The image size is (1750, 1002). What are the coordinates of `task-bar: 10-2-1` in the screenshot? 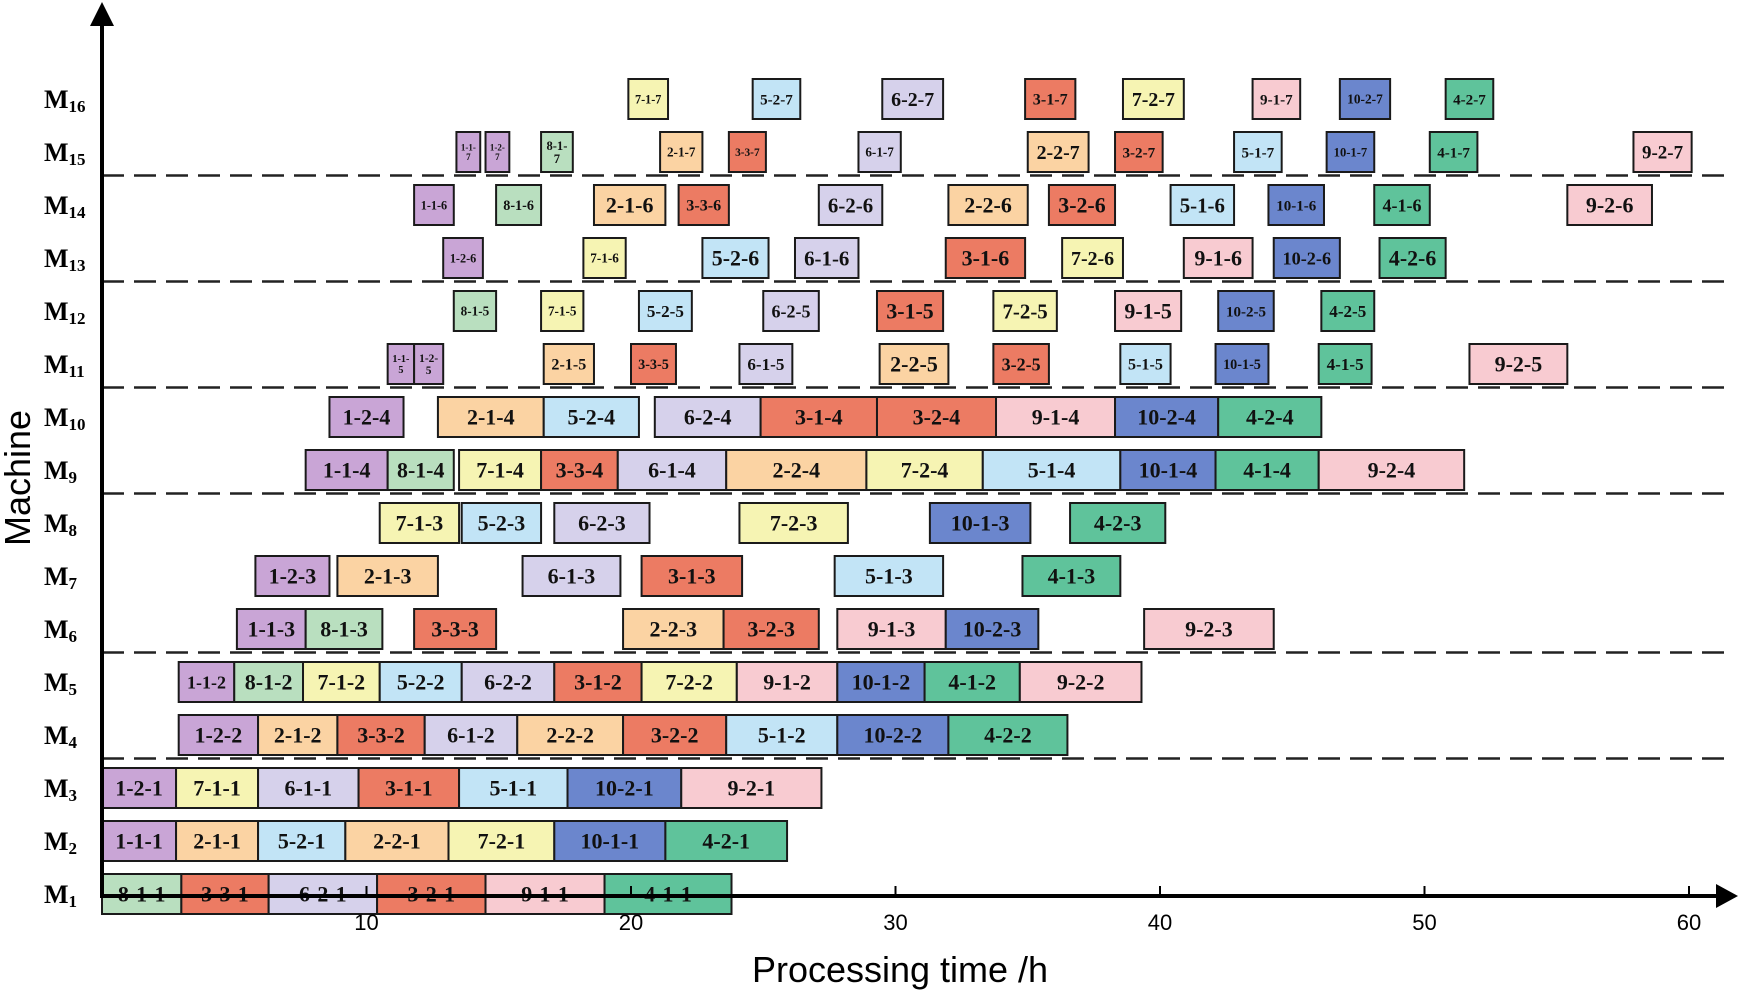 It's located at (624, 788).